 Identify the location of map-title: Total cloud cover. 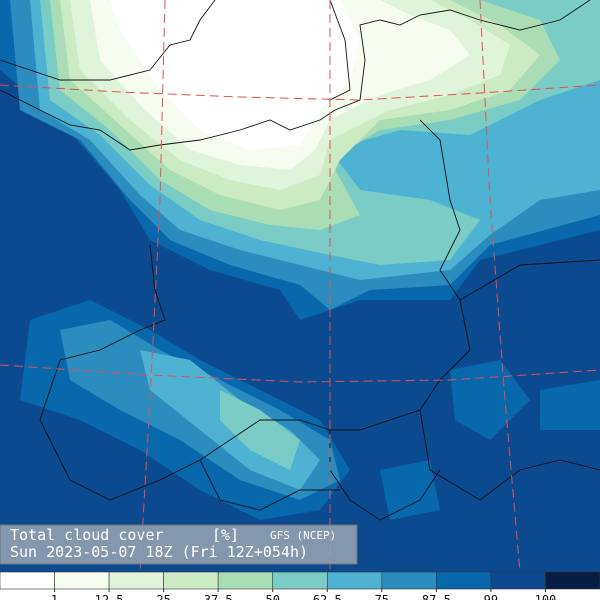
(87, 535).